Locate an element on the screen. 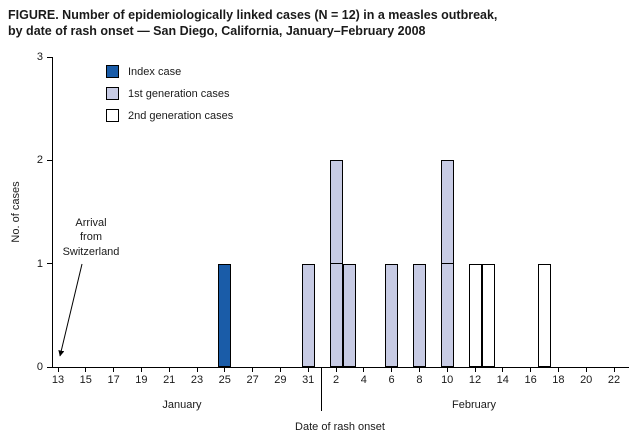 This screenshot has height=445, width=641. x-axis-tick-label: 12 is located at coordinates (475, 380).